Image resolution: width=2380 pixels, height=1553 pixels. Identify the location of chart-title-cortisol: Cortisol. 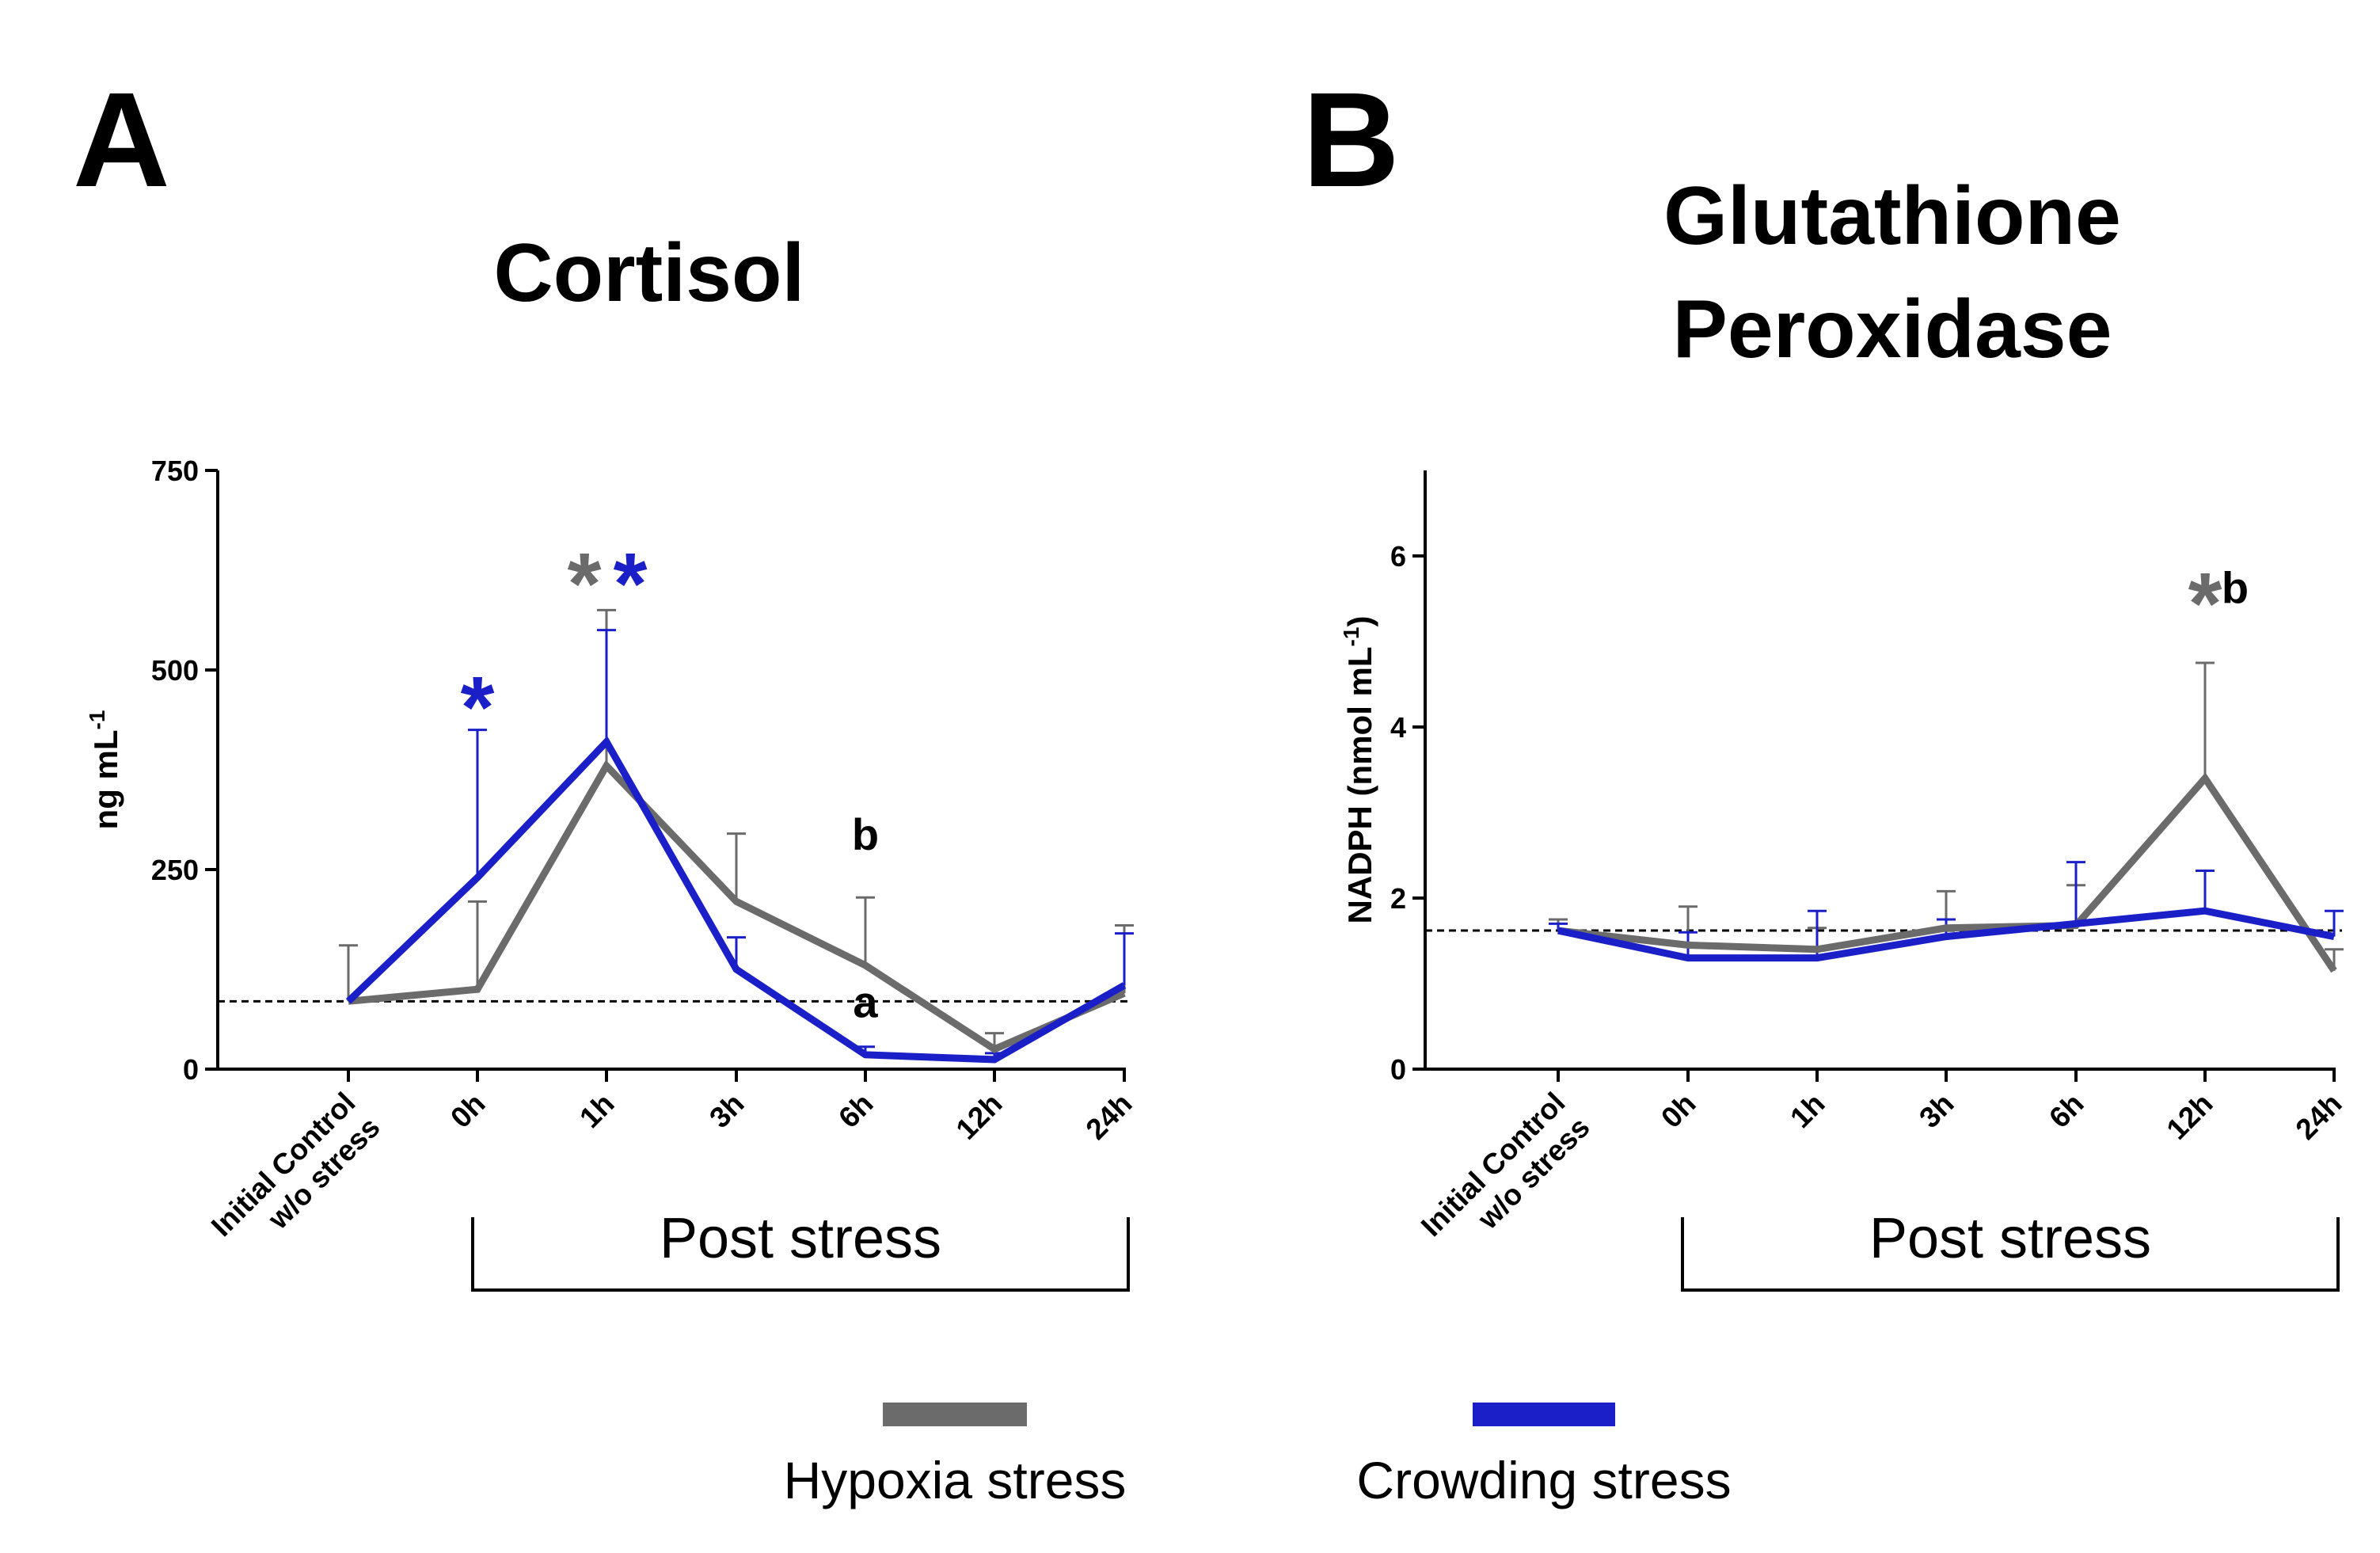
(649, 273).